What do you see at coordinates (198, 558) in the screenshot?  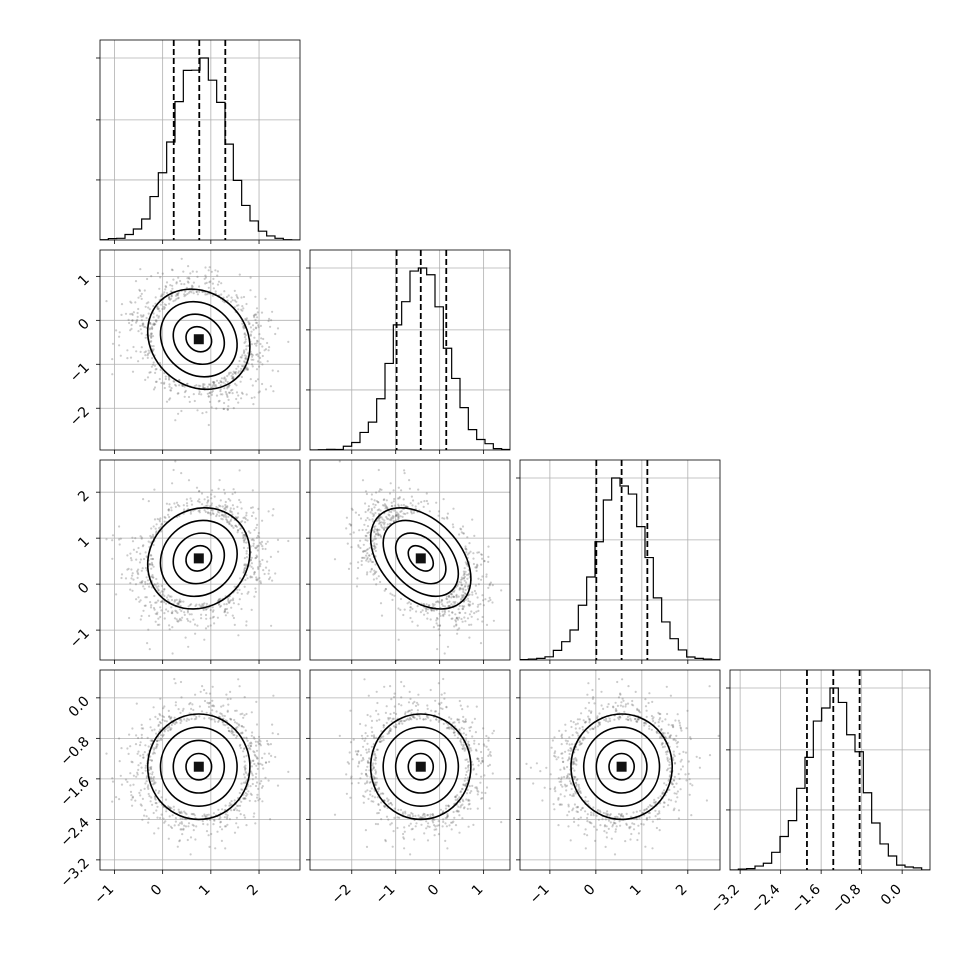 I see `density-peak` at bounding box center [198, 558].